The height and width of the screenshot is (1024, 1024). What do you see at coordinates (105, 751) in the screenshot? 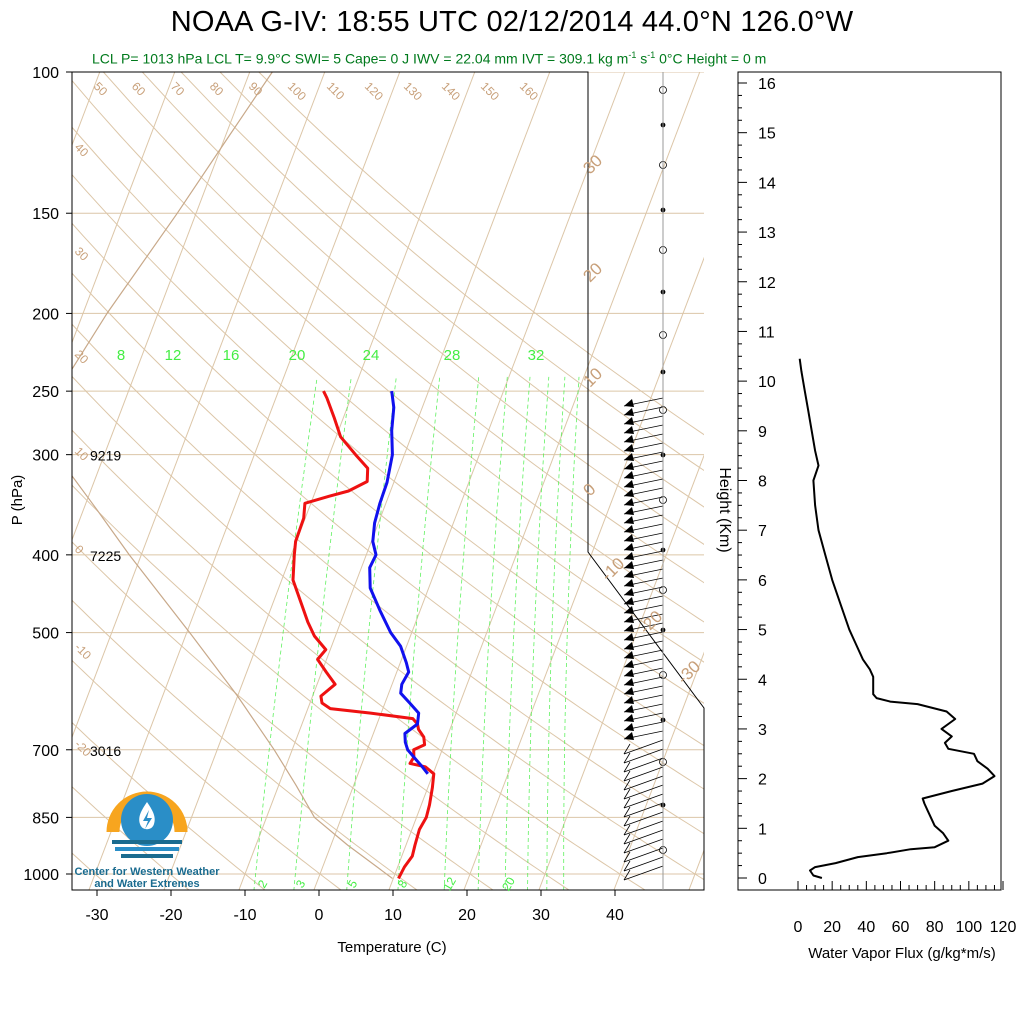
I see `geopotential-height-label: 3016` at bounding box center [105, 751].